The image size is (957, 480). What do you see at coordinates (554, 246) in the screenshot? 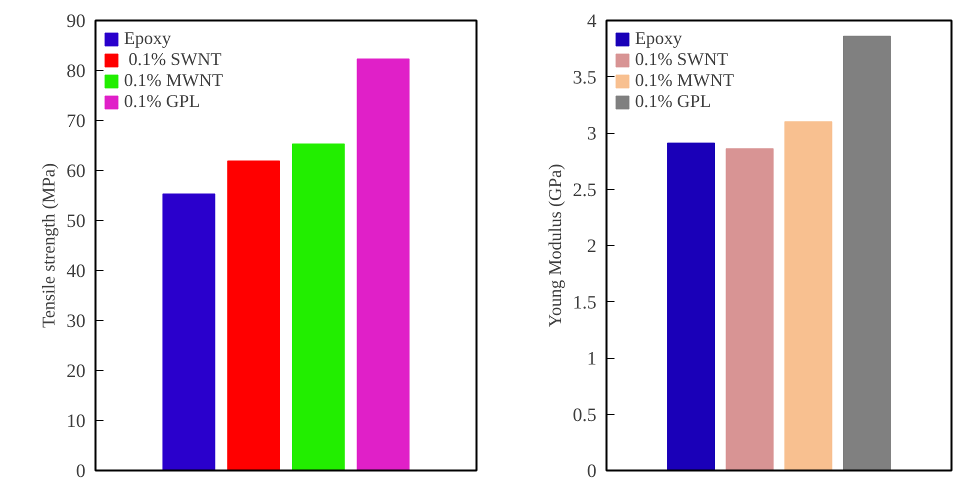
I see `y-axis-title: Young Modulus (GPa)` at bounding box center [554, 246].